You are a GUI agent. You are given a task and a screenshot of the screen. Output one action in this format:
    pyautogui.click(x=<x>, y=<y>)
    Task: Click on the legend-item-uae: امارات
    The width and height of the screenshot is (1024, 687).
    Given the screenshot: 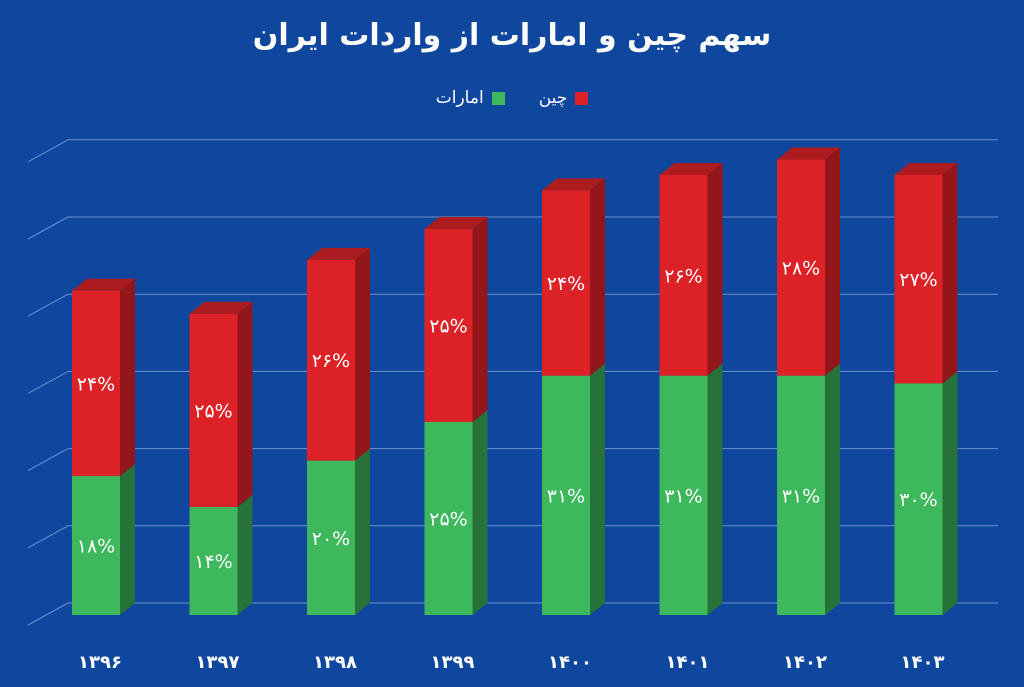 What is the action you would take?
    pyautogui.click(x=470, y=98)
    